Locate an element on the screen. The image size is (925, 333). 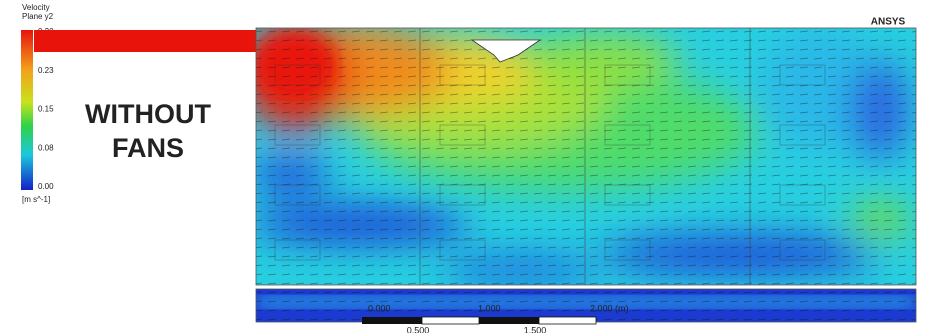
scale-label: 0.500 is located at coordinates (418, 329).